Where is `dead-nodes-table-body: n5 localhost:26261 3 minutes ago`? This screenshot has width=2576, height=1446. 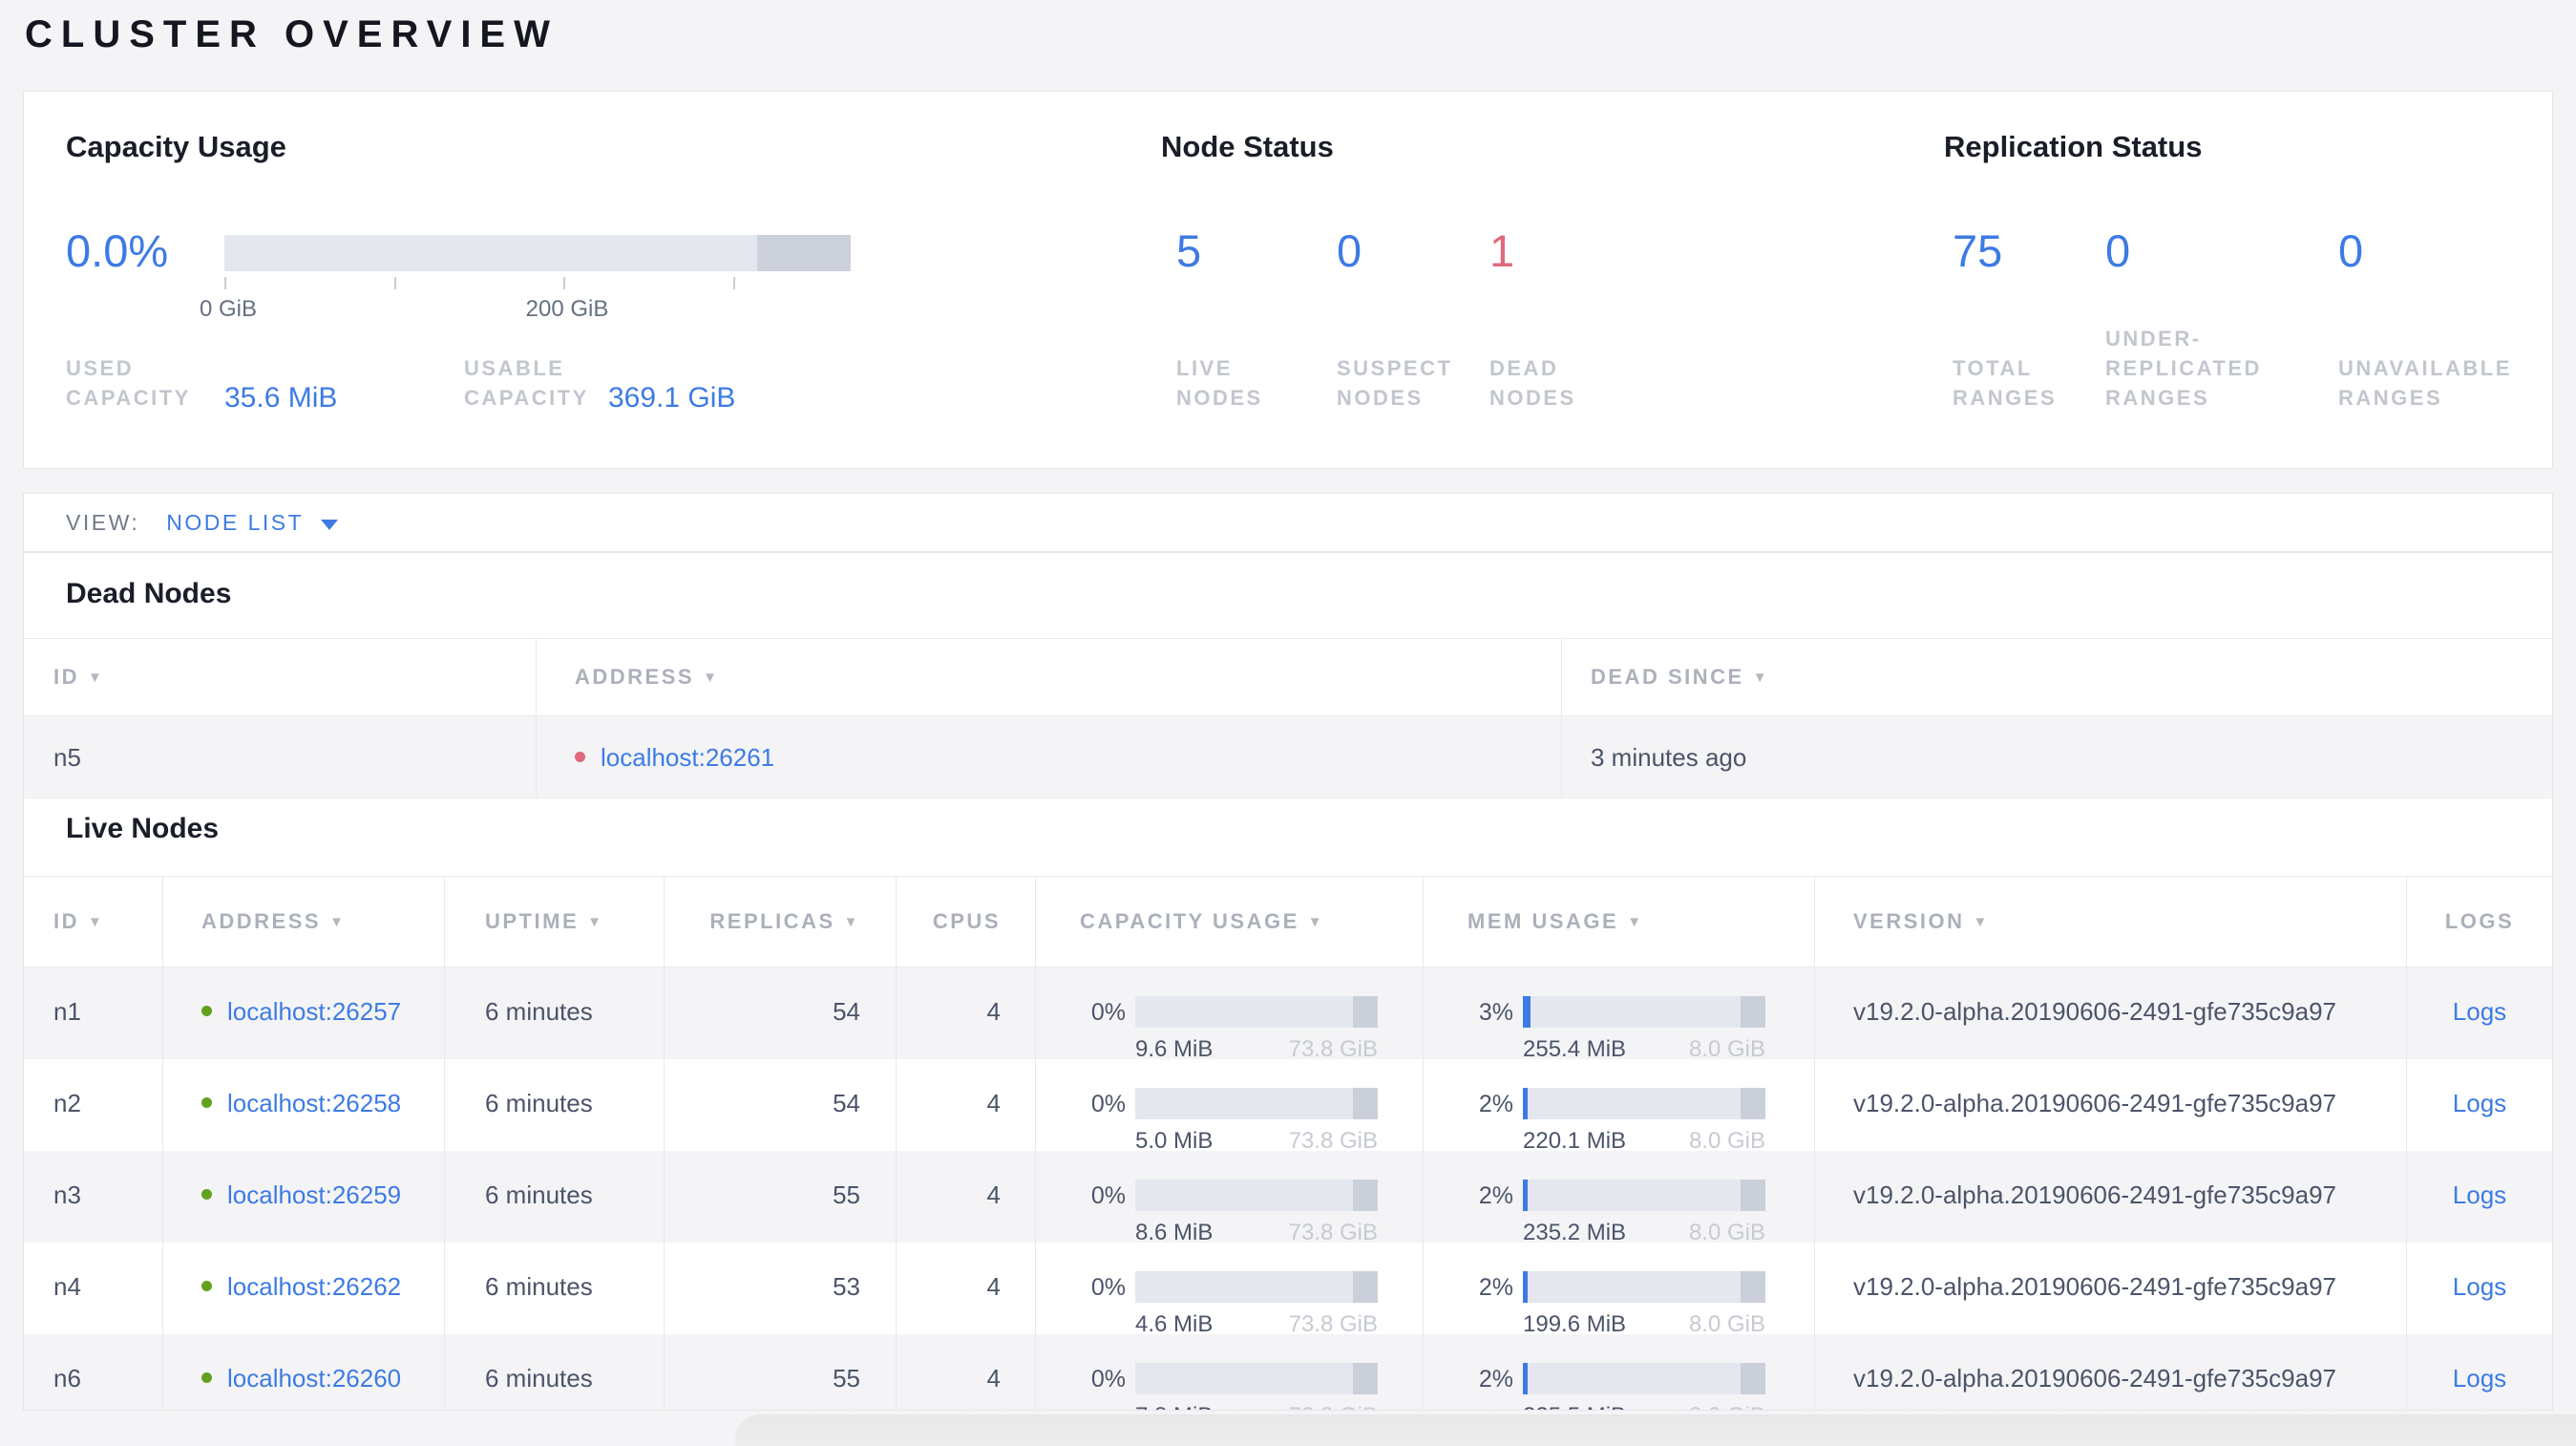 dead-nodes-table-body: n5 localhost:26261 3 minutes ago is located at coordinates (1288, 757).